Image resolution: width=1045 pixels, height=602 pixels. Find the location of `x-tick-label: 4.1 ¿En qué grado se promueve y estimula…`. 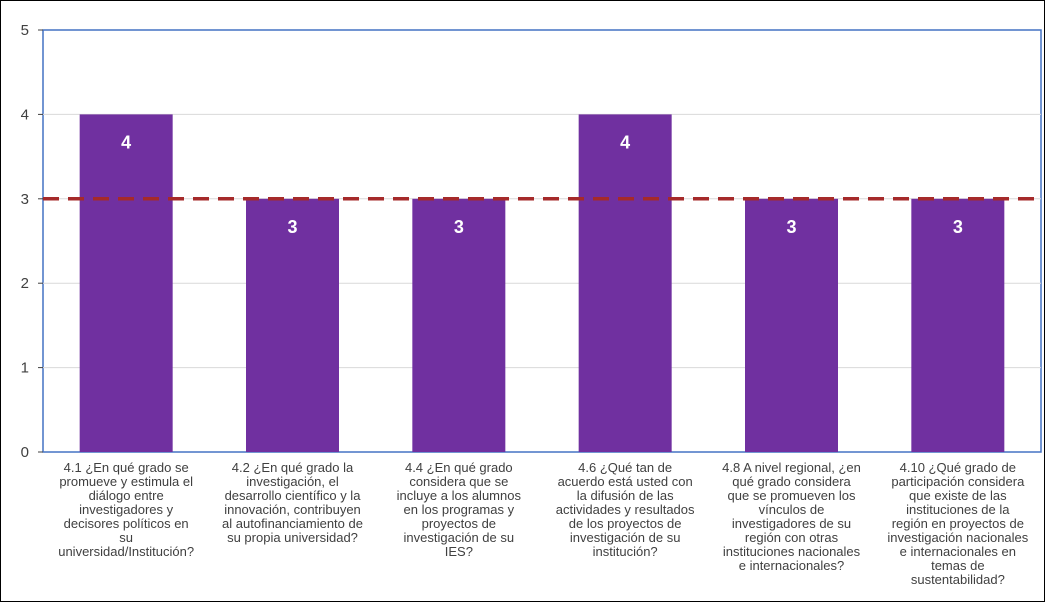

x-tick-label: 4.1 ¿En qué grado se promueve y estimula… is located at coordinates (126, 509).